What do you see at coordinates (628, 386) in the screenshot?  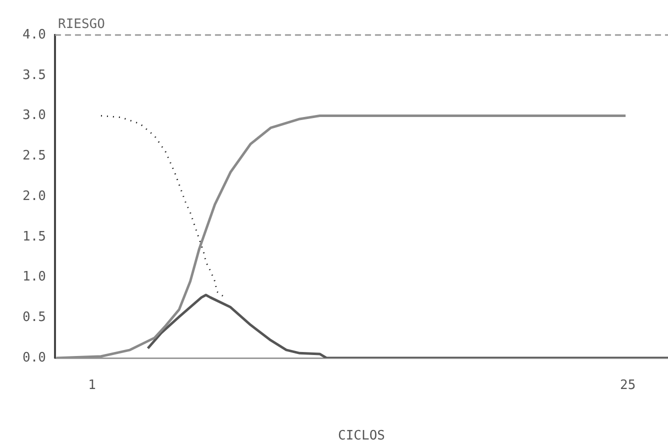 I see `x-tick-label: 25` at bounding box center [628, 386].